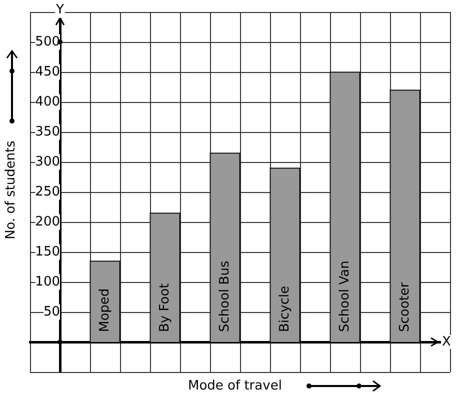 Image resolution: width=457 pixels, height=399 pixels. Describe the element at coordinates (47, 102) in the screenshot. I see `y-tick-label: 400` at that location.